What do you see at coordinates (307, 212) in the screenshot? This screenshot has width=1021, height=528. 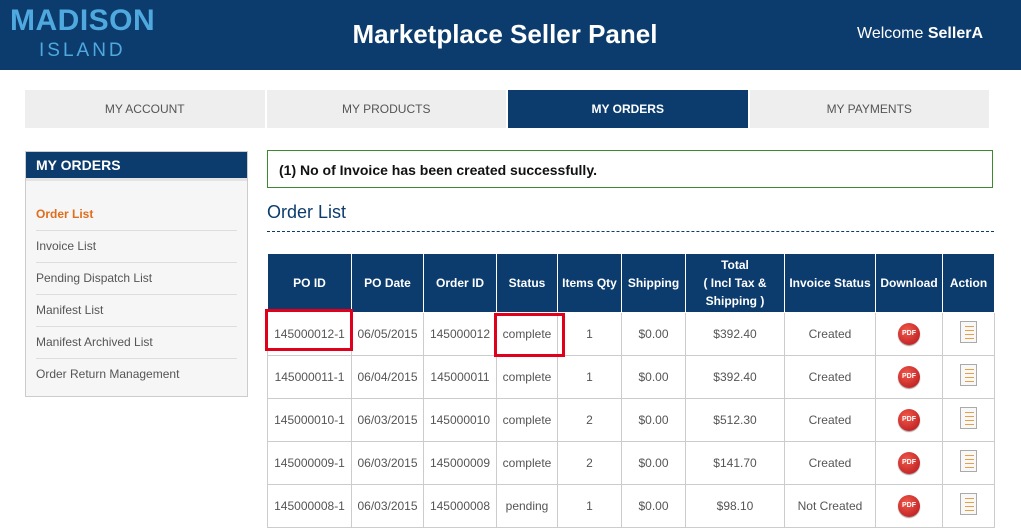 I see `page-title: Order List` at bounding box center [307, 212].